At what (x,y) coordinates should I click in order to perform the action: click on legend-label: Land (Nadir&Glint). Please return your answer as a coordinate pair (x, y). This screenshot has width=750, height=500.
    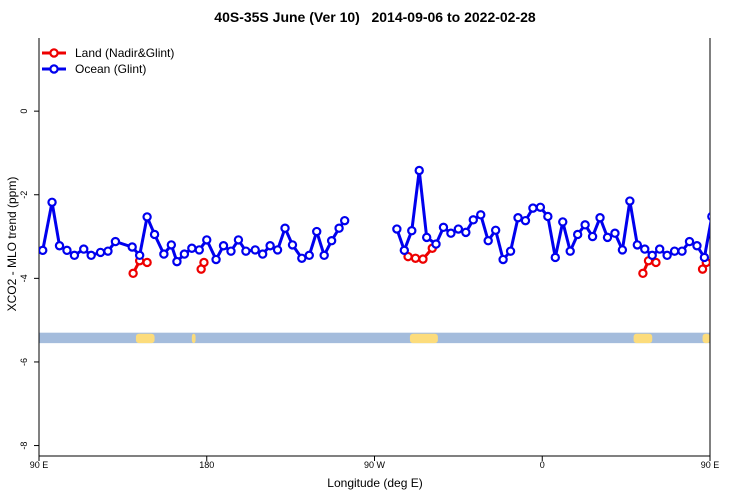
    Looking at the image, I should click on (124, 53).